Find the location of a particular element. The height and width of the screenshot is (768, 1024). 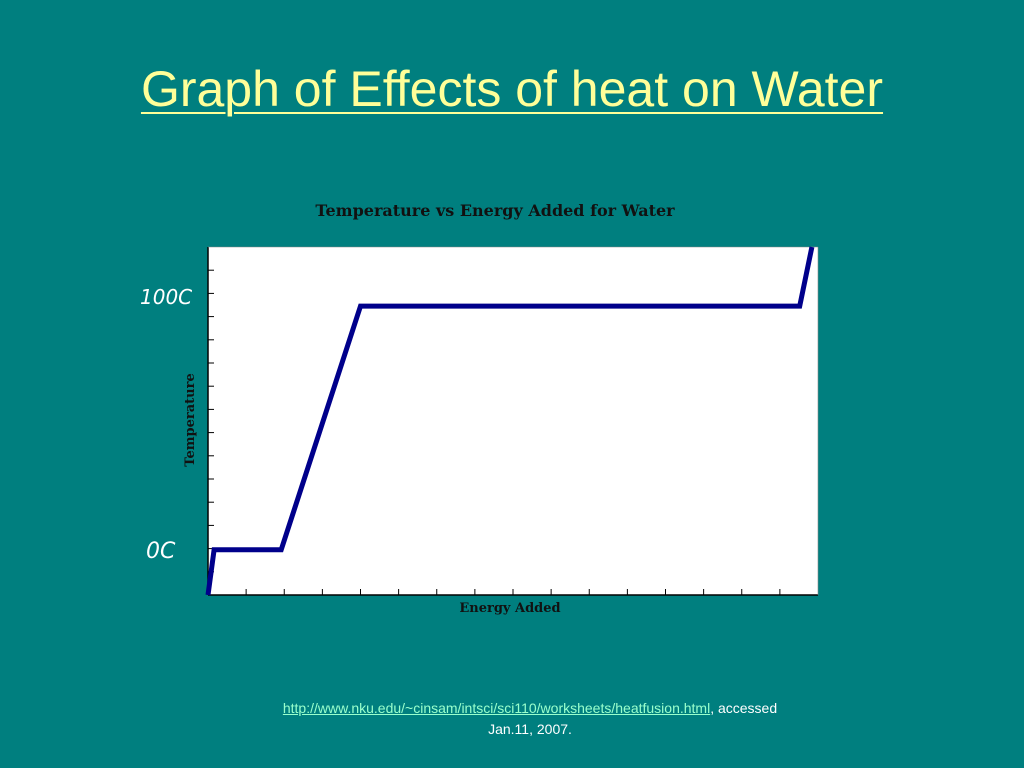

x-axis-label: Energy Added is located at coordinates (509, 608).